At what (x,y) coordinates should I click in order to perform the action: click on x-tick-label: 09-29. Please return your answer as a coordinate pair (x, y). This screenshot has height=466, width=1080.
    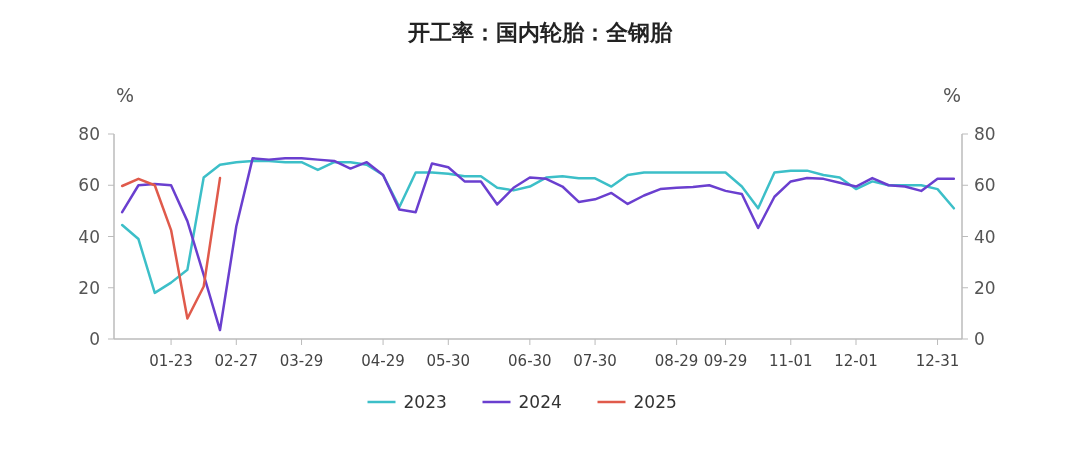
    Looking at the image, I should click on (725, 361).